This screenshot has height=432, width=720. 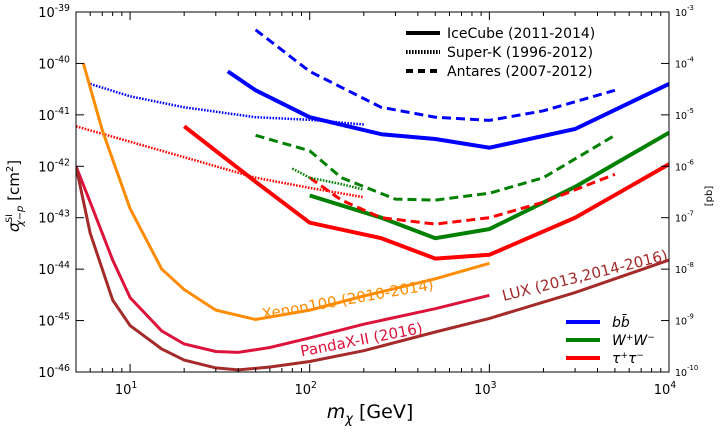 I want to click on y-tick-label: 10-39, so click(x=54, y=12).